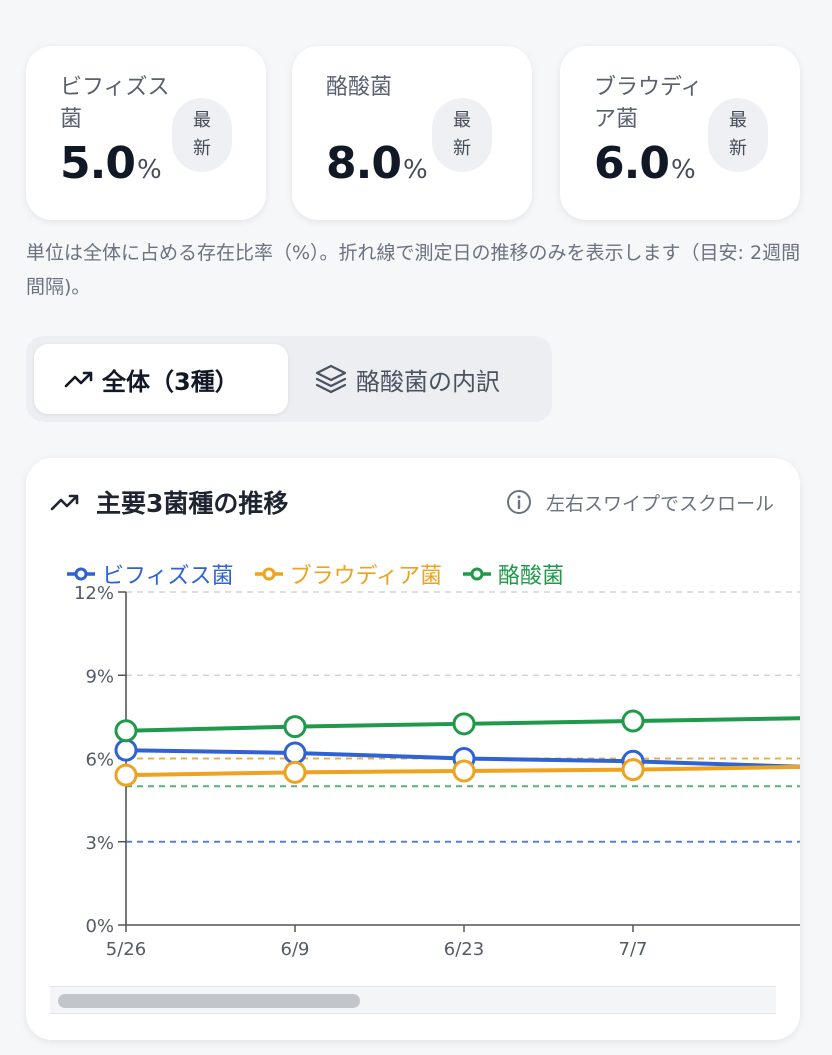 This screenshot has height=1055, width=832. What do you see at coordinates (209, 1001) in the screenshot?
I see `scrollbar-thumb` at bounding box center [209, 1001].